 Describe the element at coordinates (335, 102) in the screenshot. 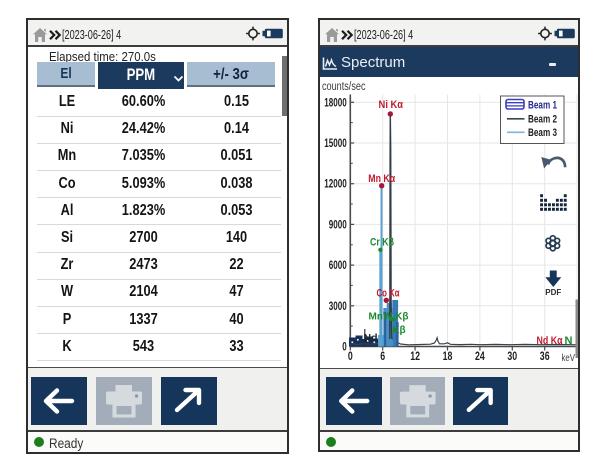

I see `svg-text: 18000` at that location.